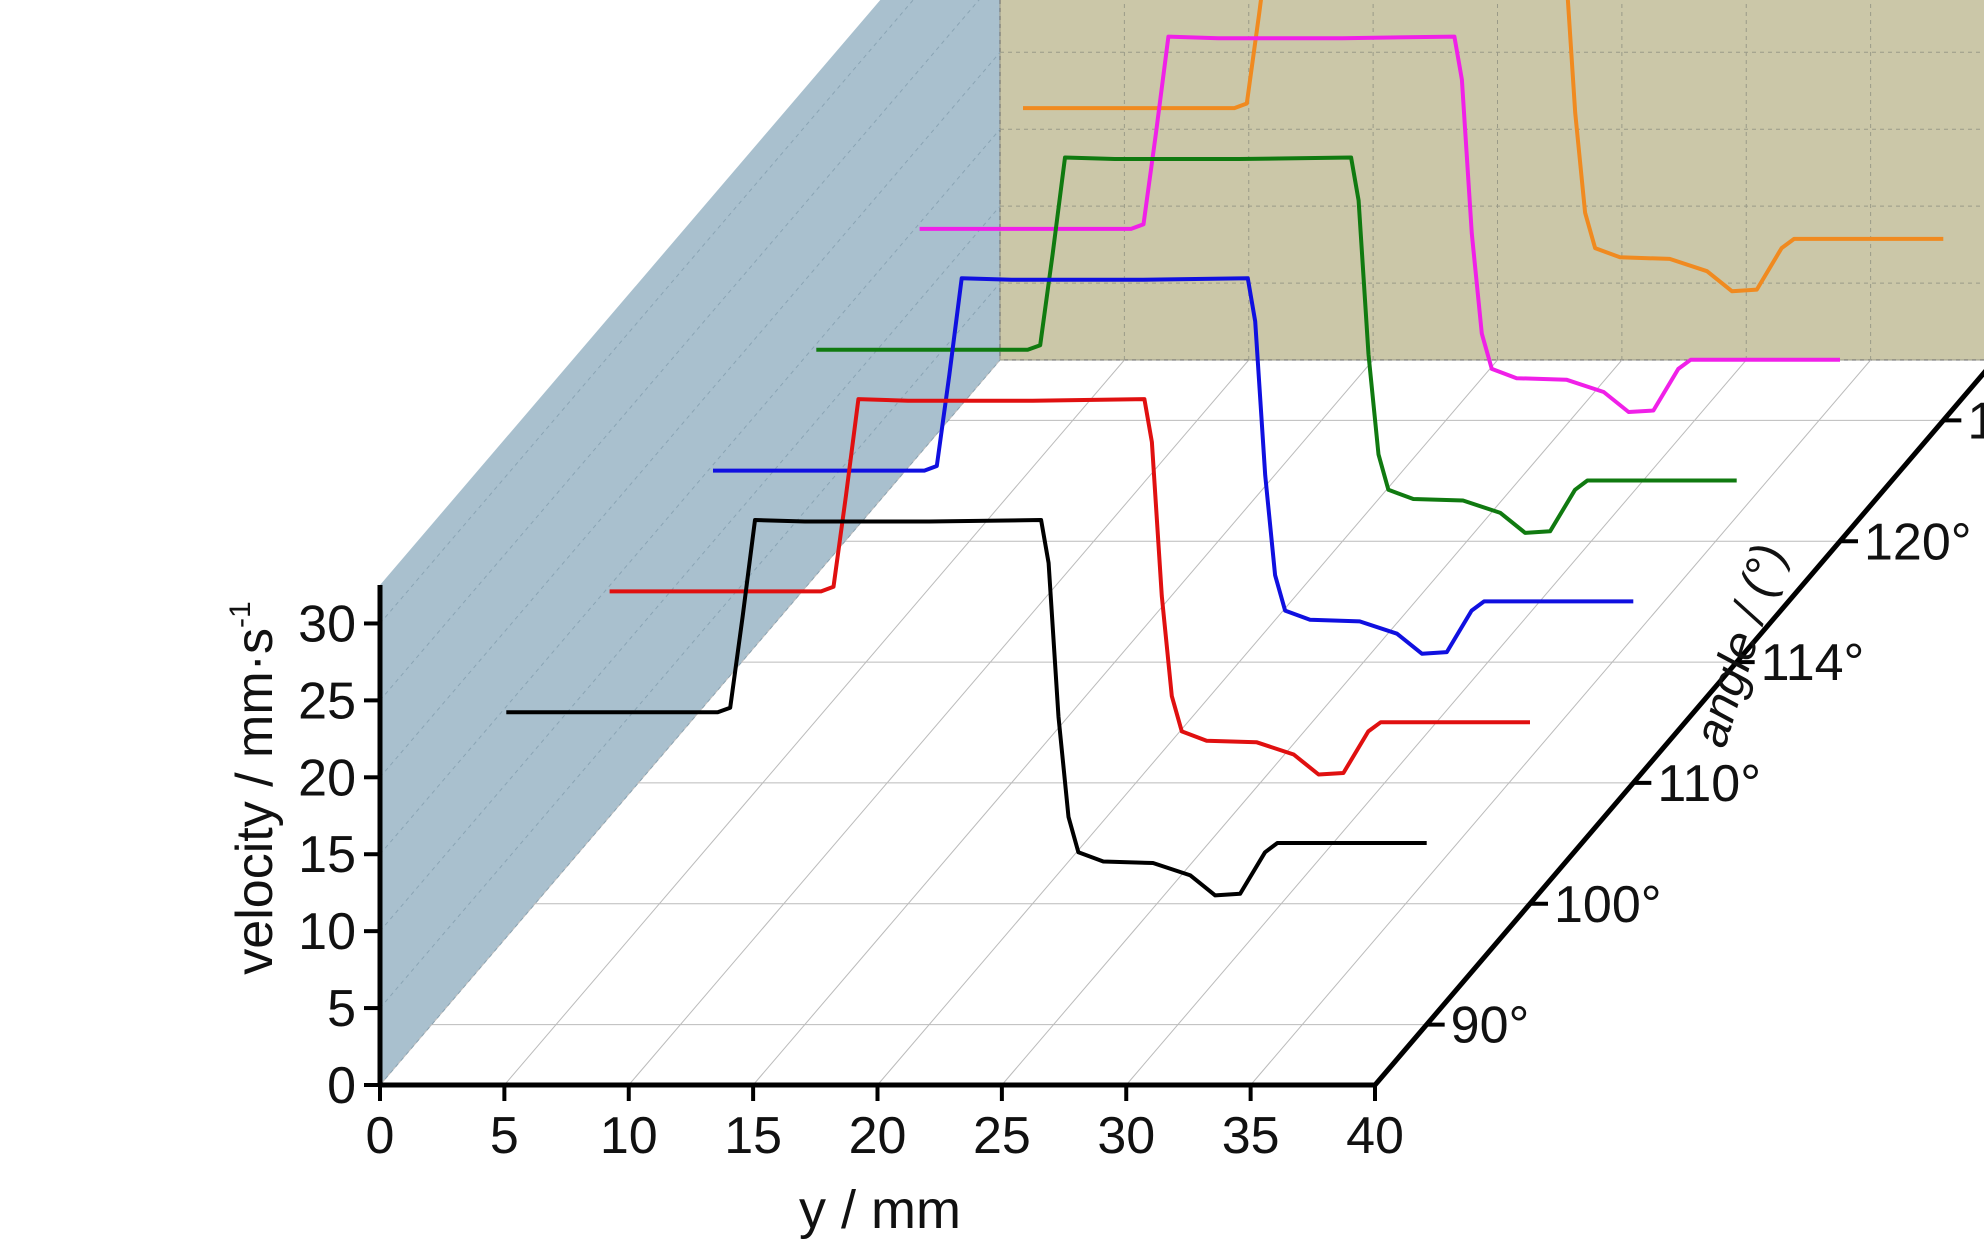 This screenshot has width=1984, height=1240. What do you see at coordinates (646, 312) in the screenshot?
I see `side-grid-line` at bounding box center [646, 312].